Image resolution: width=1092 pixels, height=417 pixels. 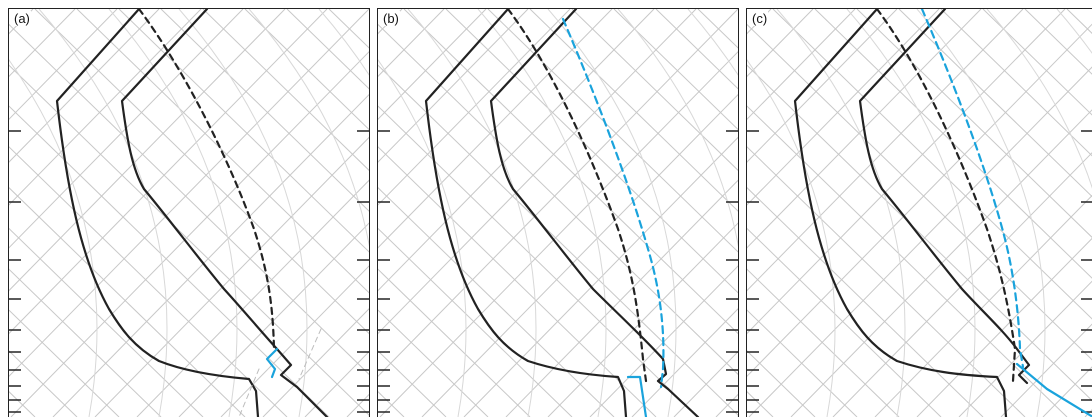 What do you see at coordinates (637, 396) in the screenshot?
I see `parcel-highlight-segment` at bounding box center [637, 396].